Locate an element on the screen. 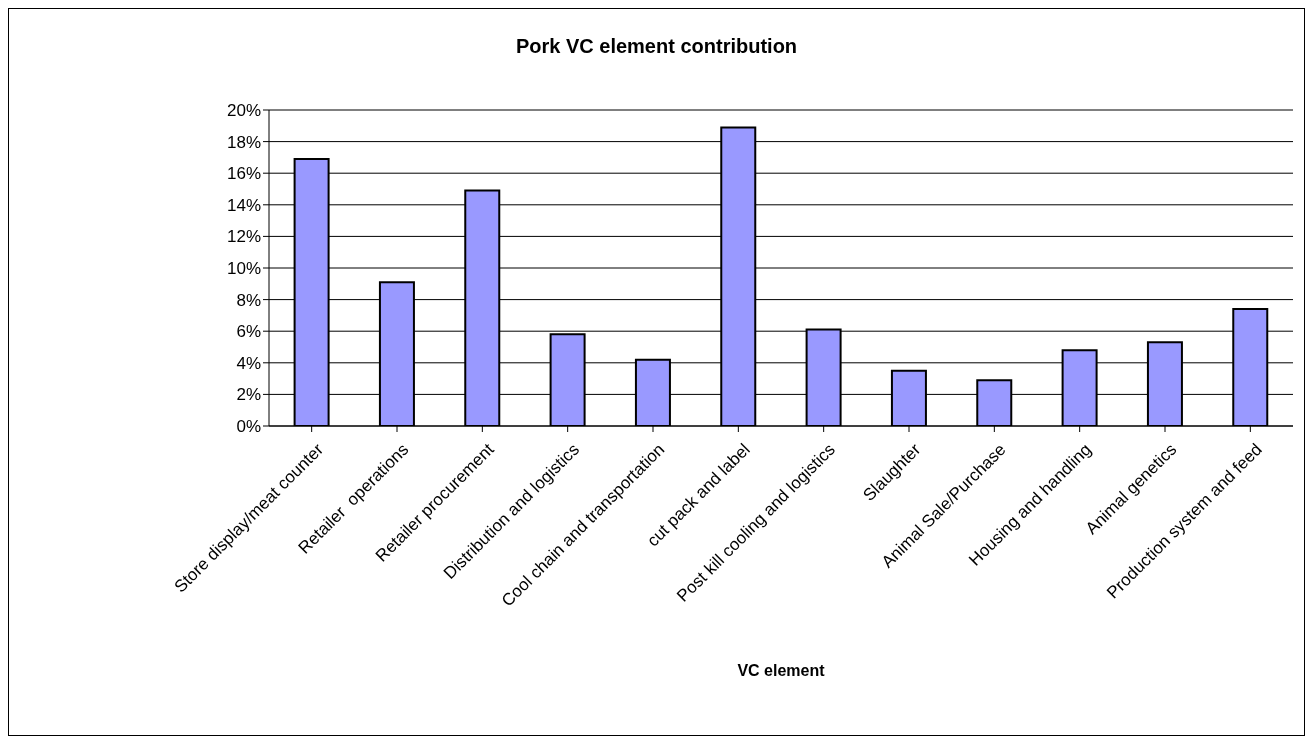 The width and height of the screenshot is (1311, 744). y-tick-label: 4% is located at coordinates (248, 363).